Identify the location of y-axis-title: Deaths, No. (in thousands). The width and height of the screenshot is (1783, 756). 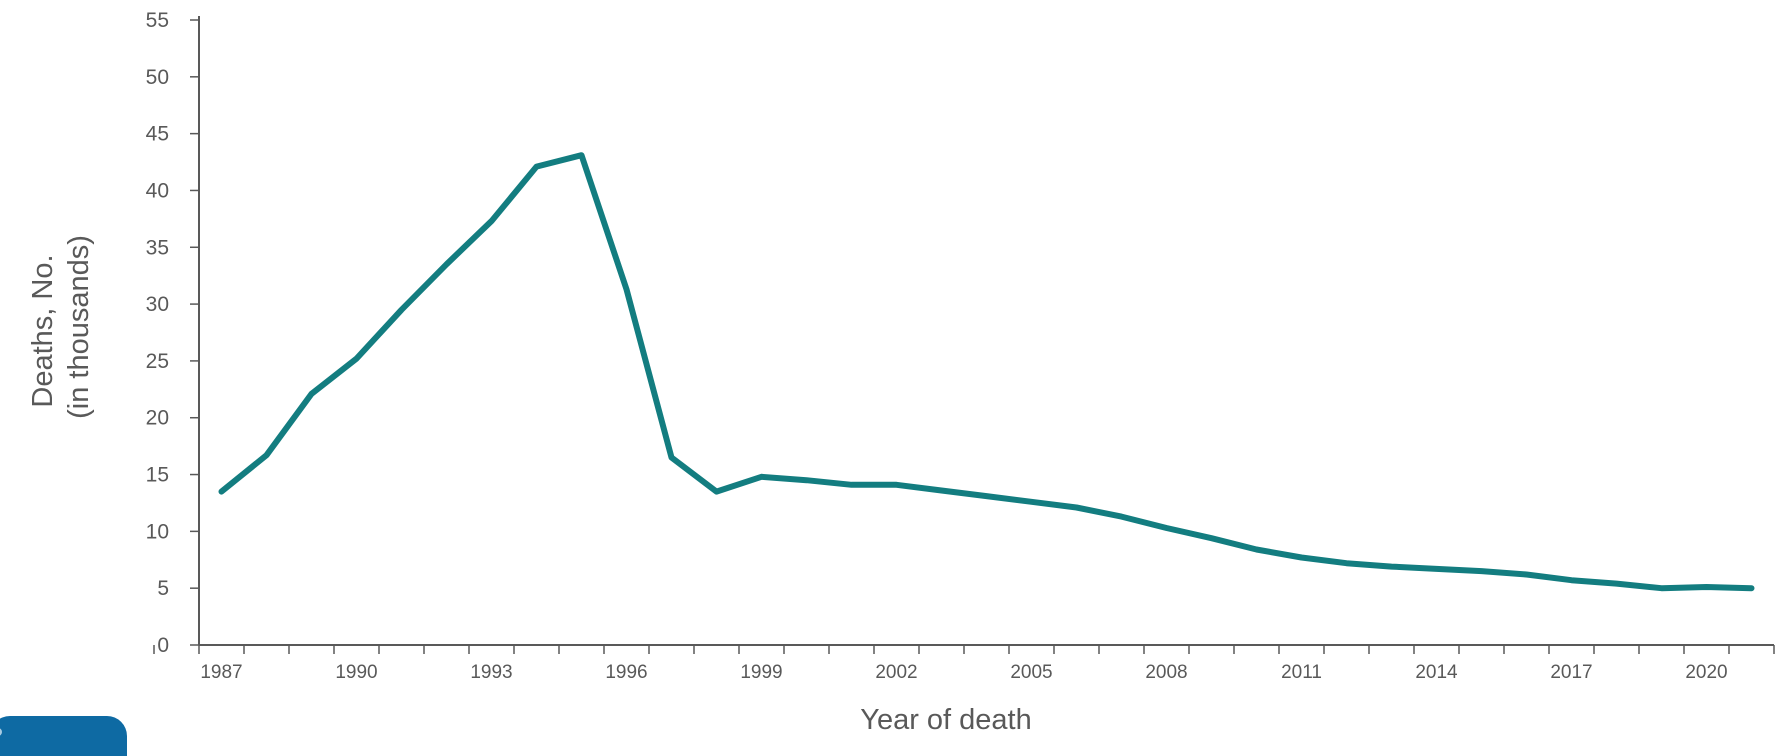
(61, 327).